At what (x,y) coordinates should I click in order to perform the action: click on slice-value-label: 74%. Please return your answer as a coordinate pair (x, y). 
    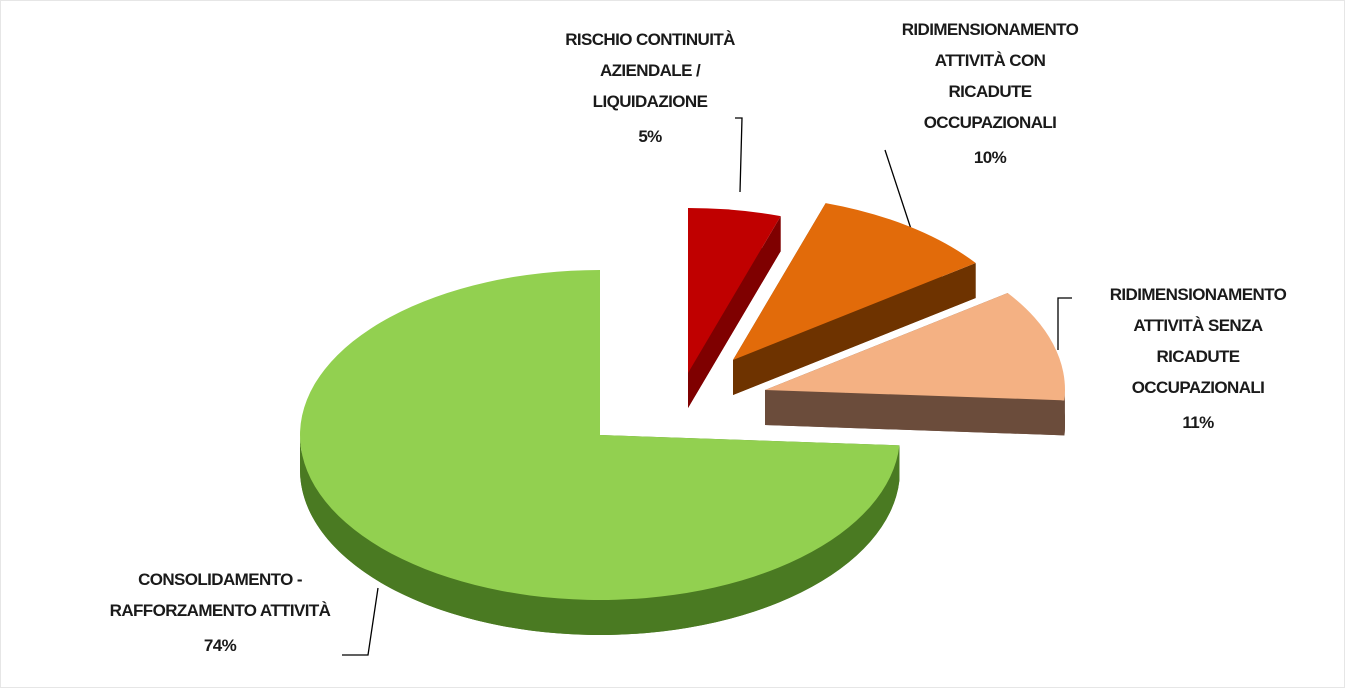
    Looking at the image, I should click on (220, 645).